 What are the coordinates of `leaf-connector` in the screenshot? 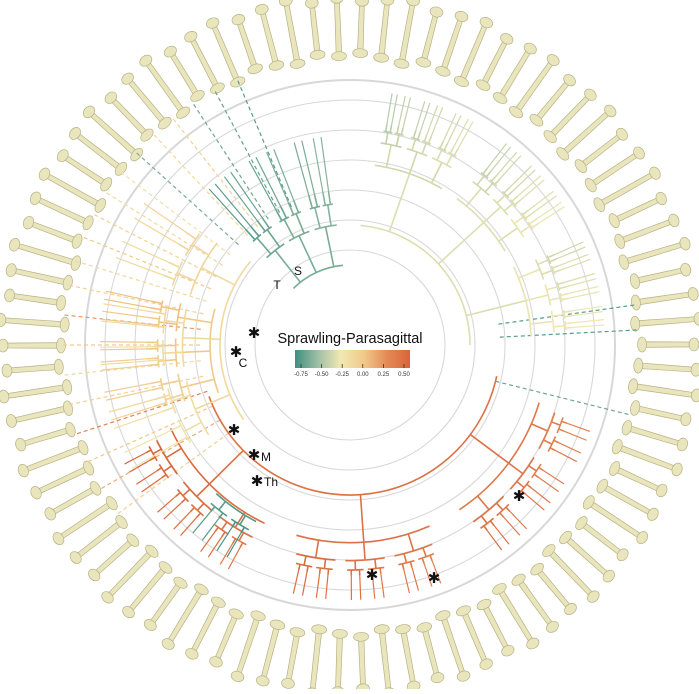 It's located at (149, 434).